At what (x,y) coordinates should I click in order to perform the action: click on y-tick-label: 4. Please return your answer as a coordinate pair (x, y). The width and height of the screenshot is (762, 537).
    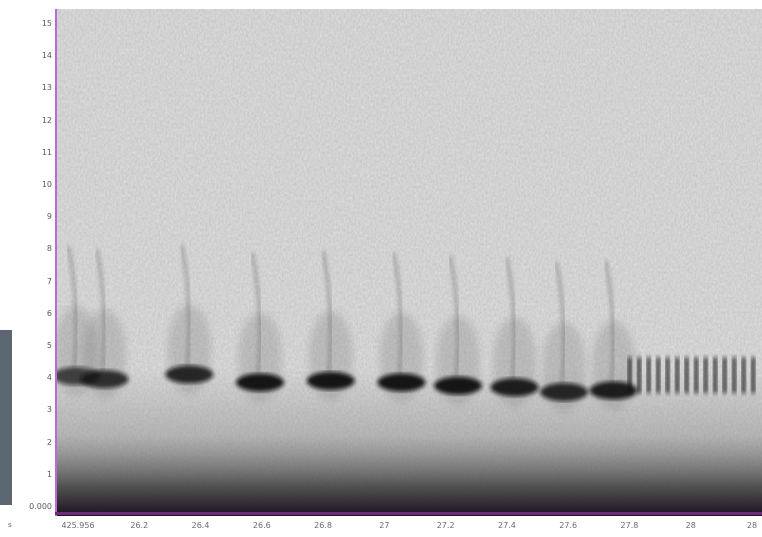
    Looking at the image, I should click on (49, 378).